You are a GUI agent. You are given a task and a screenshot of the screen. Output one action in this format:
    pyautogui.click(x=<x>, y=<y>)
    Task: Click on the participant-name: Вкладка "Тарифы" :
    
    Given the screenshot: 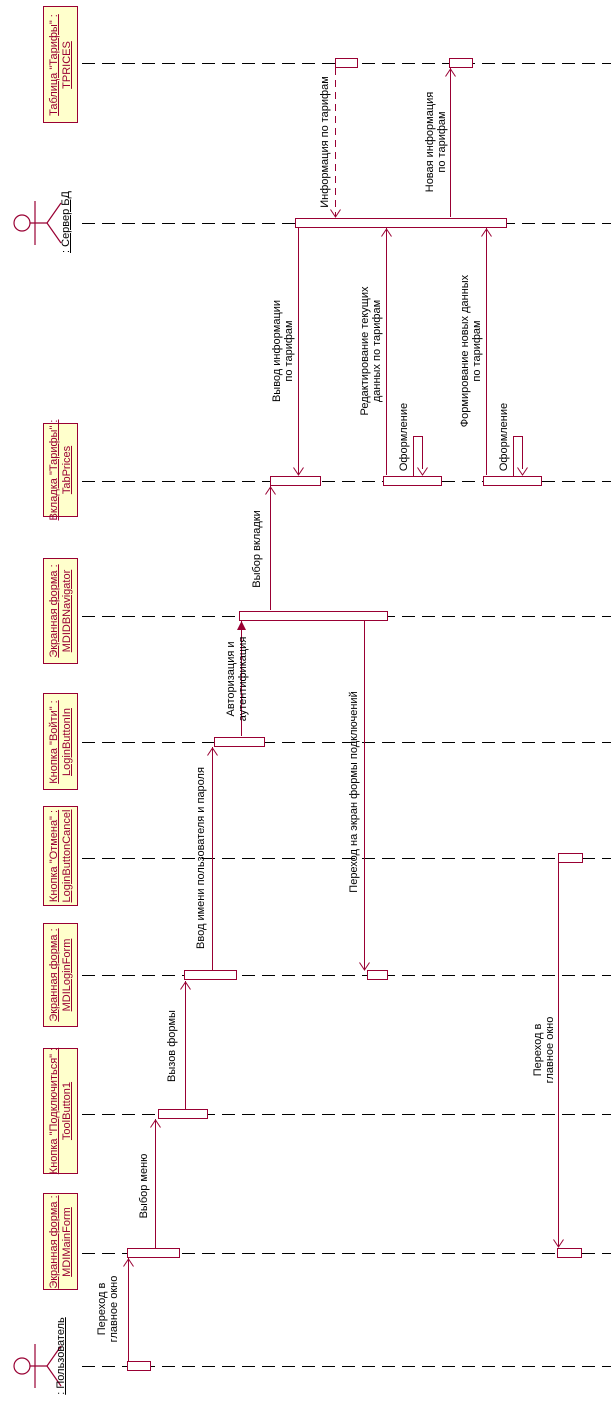 What is the action you would take?
    pyautogui.click(x=53, y=470)
    